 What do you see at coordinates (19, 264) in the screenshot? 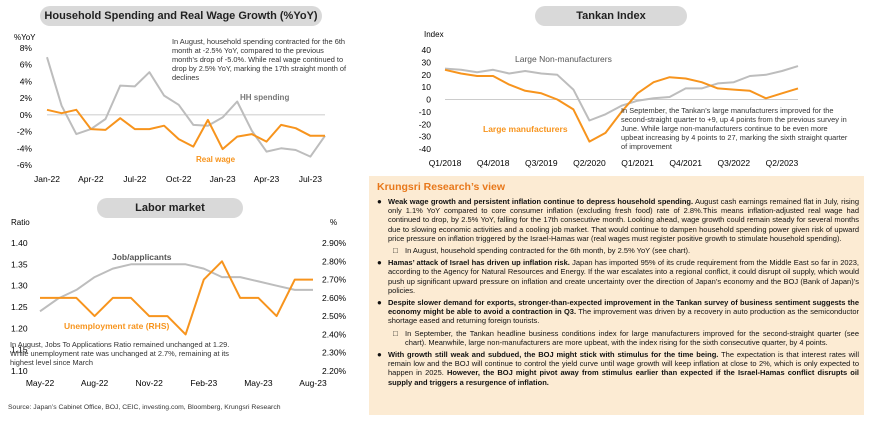
I see `y-tick-label-left: 1.35` at bounding box center [19, 264].